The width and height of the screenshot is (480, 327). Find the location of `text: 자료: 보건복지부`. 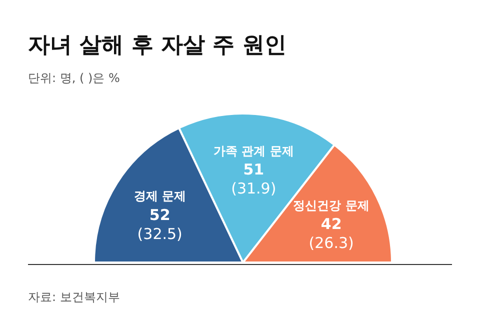

text: 자료: 보건복지부 is located at coordinates (74, 297).